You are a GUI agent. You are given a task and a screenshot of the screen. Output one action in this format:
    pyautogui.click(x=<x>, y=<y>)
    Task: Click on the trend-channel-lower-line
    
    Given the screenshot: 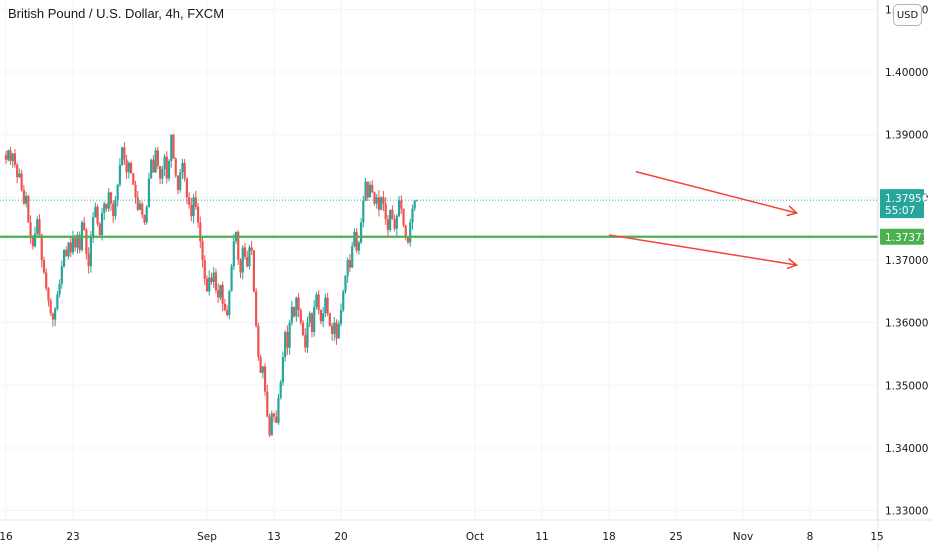 What is the action you would take?
    pyautogui.click(x=703, y=252)
    